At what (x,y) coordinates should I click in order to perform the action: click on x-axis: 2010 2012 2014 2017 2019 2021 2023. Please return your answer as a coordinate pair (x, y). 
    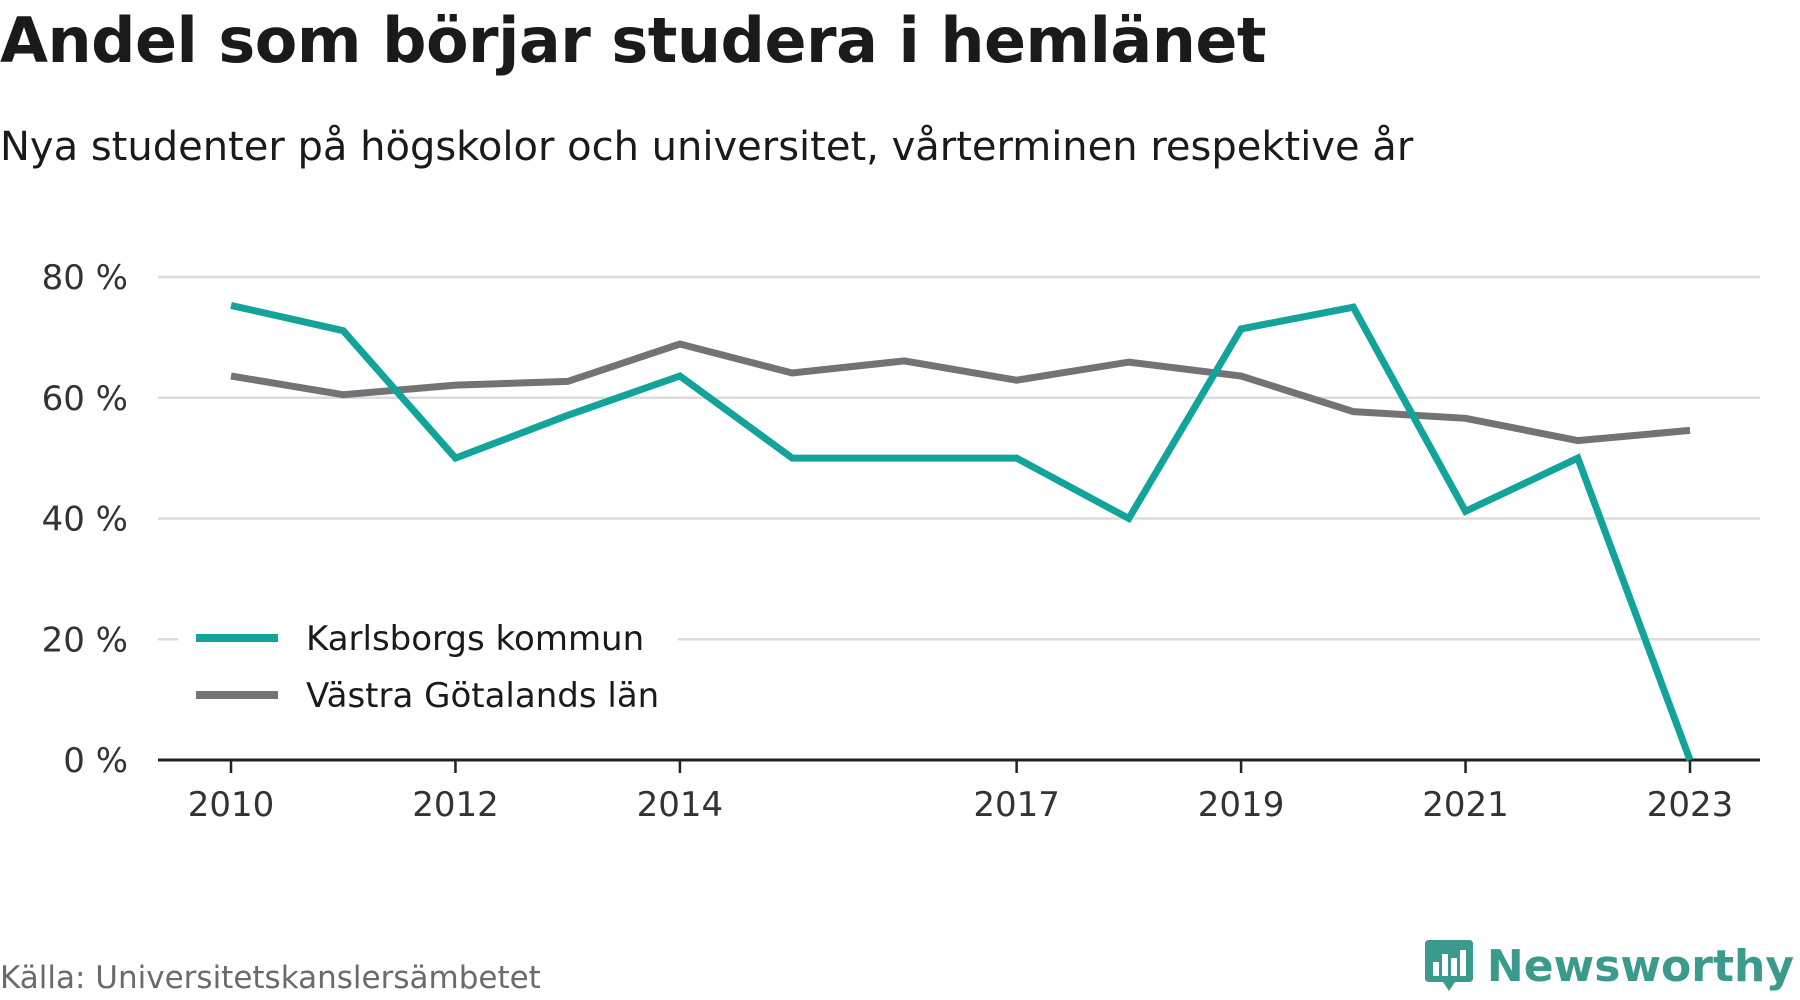
    Looking at the image, I should click on (959, 791).